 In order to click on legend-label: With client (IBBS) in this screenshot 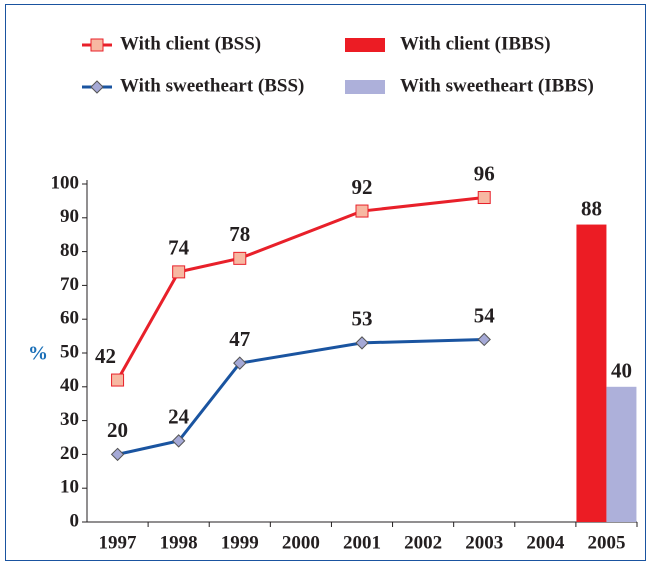, I will do `click(475, 43)`.